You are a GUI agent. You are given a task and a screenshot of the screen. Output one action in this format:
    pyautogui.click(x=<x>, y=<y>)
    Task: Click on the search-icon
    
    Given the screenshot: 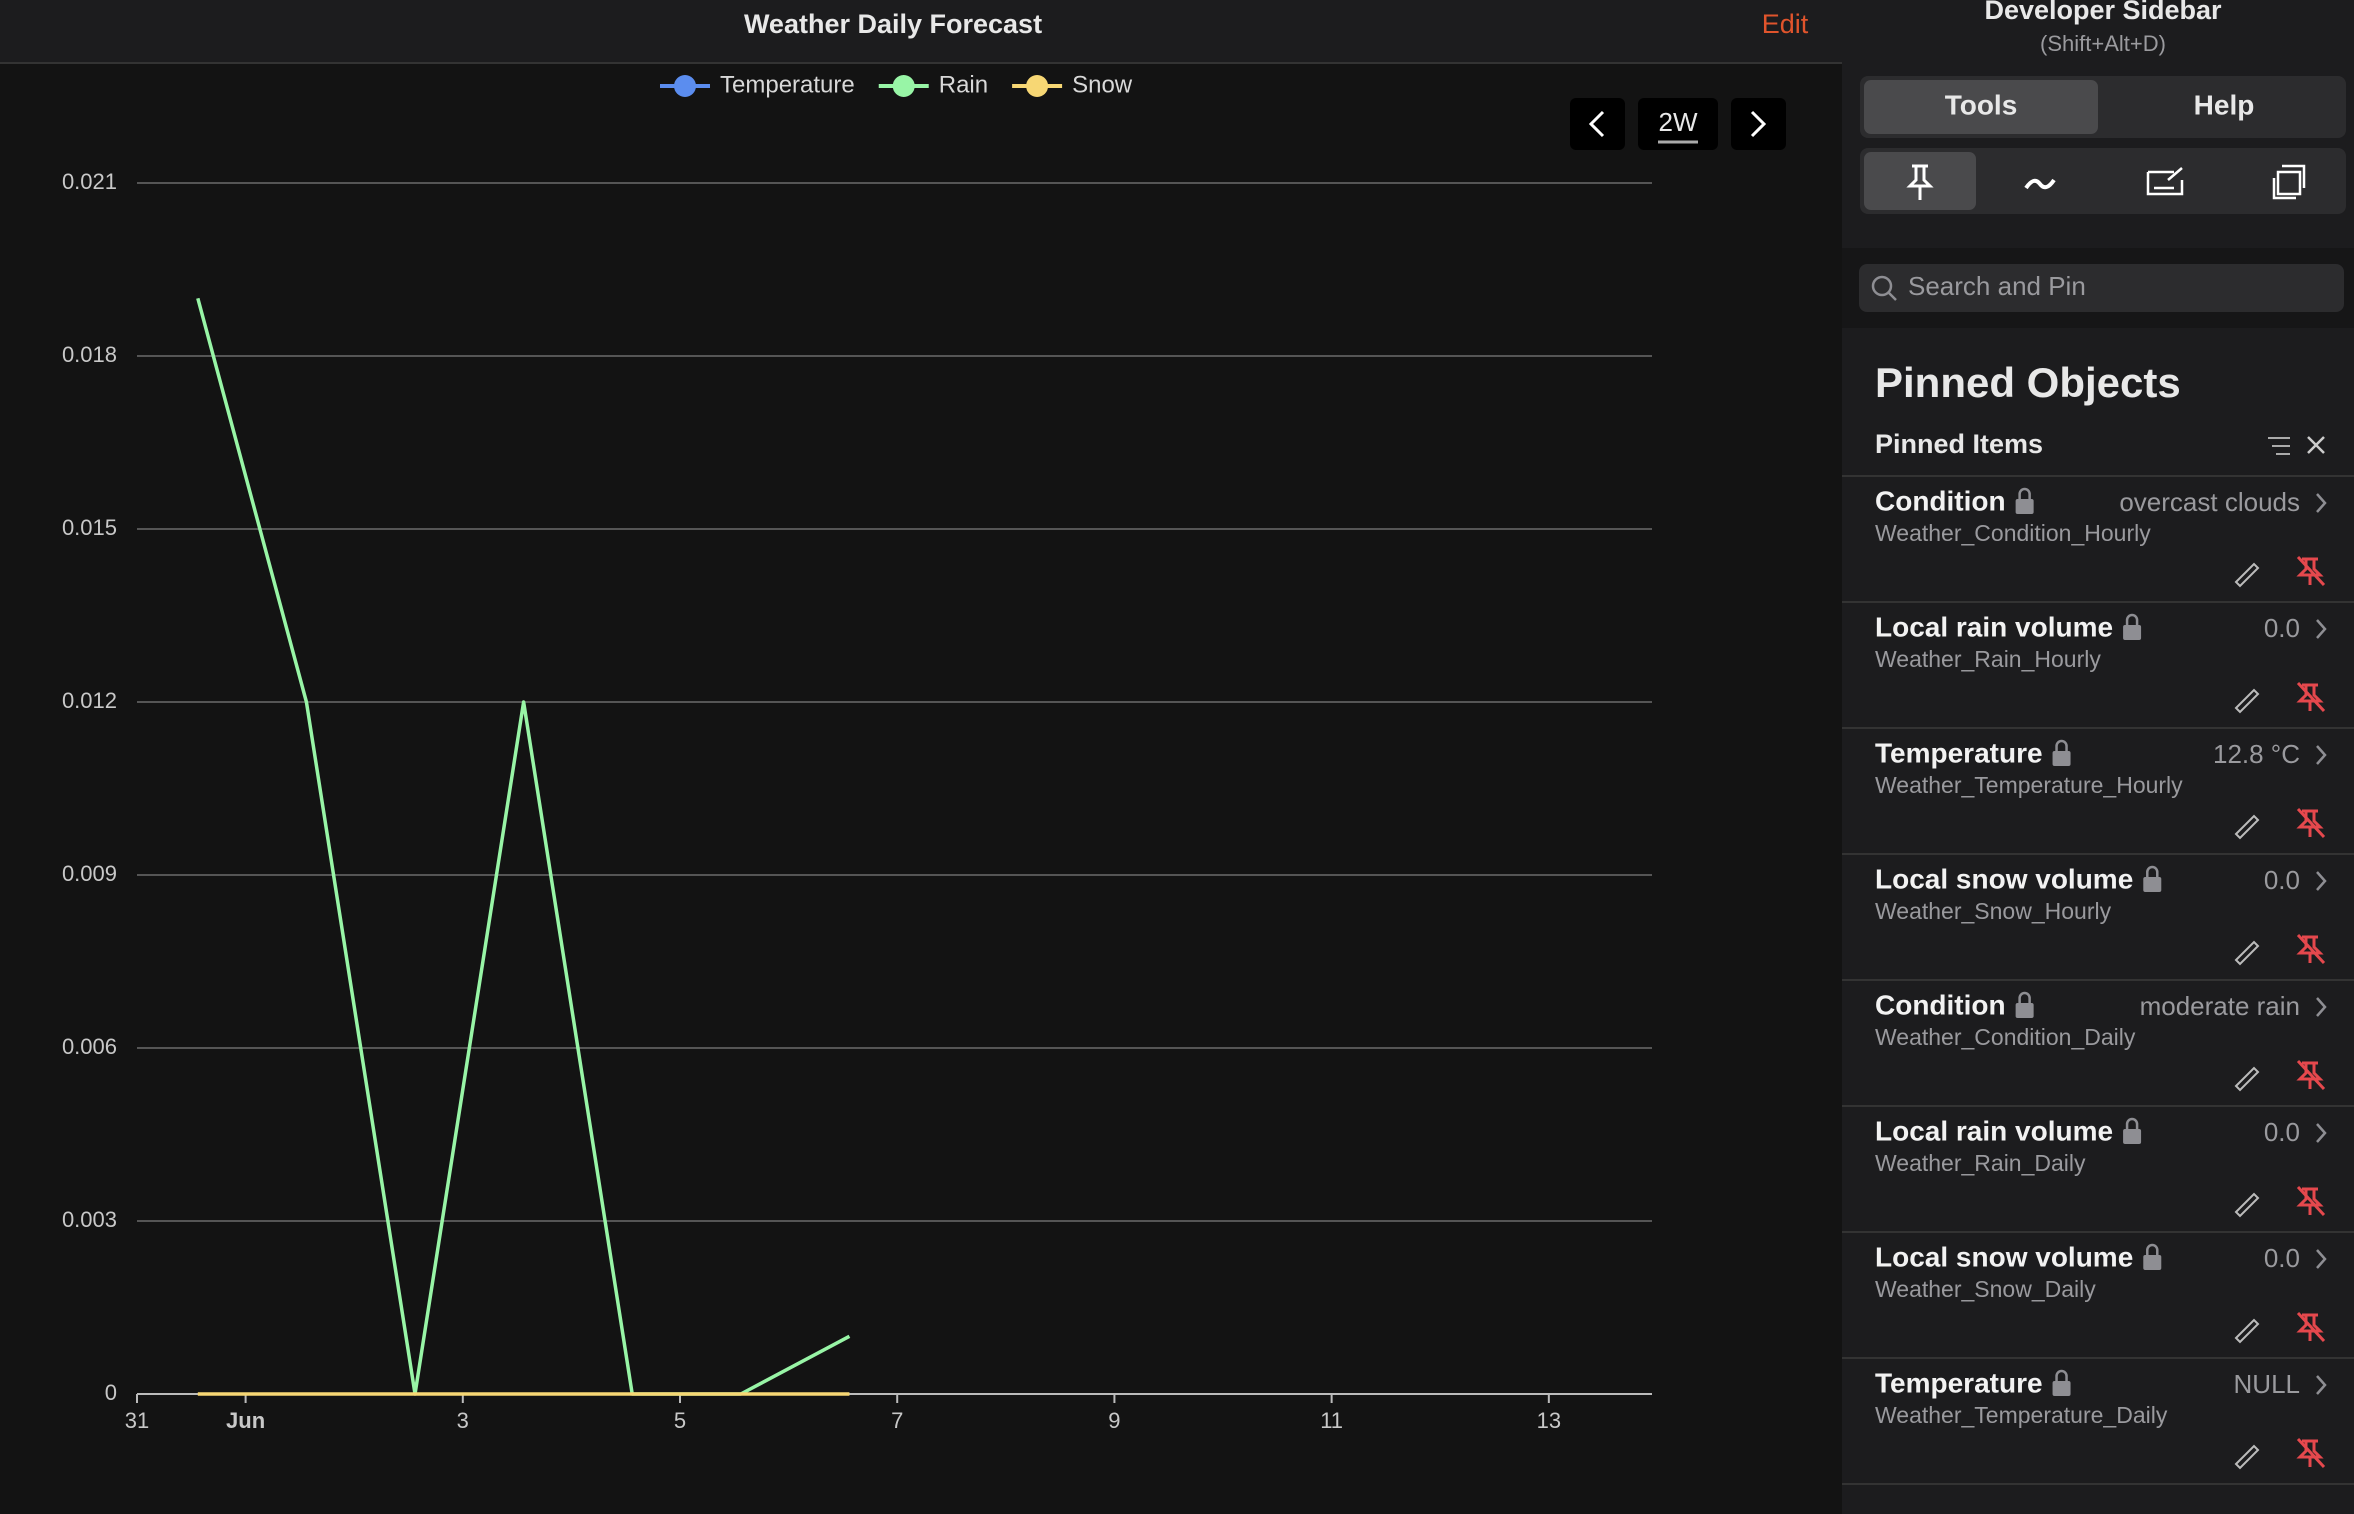 What is the action you would take?
    pyautogui.click(x=1882, y=286)
    